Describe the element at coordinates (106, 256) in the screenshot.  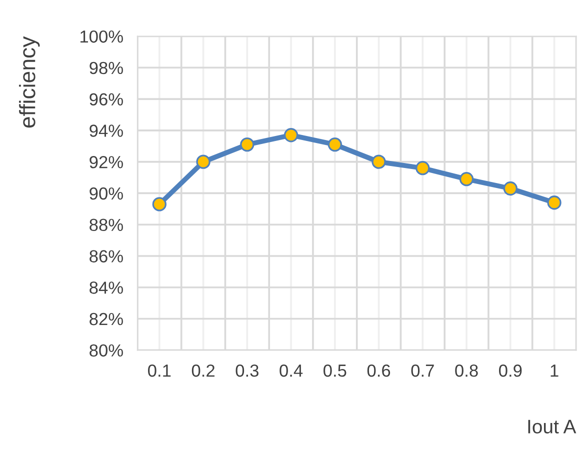
I see `y-tick-label: 86%` at that location.